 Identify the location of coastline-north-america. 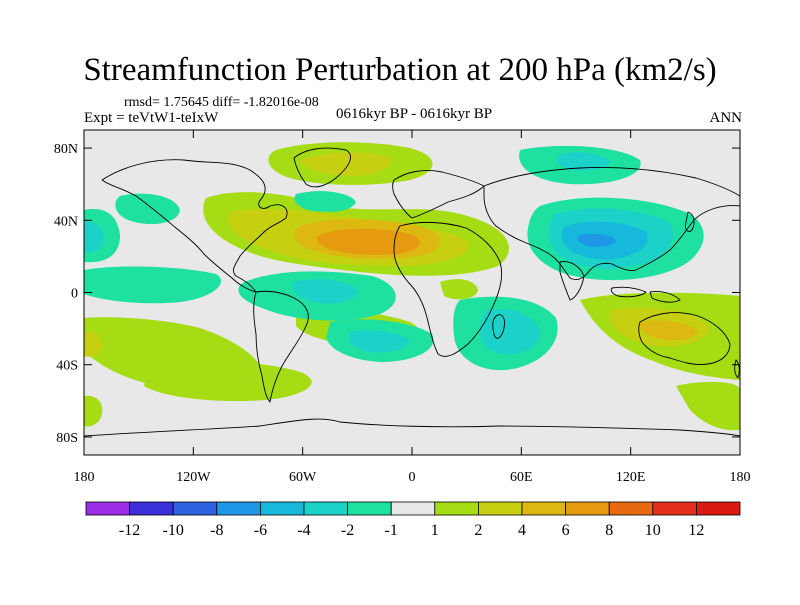
(194, 226).